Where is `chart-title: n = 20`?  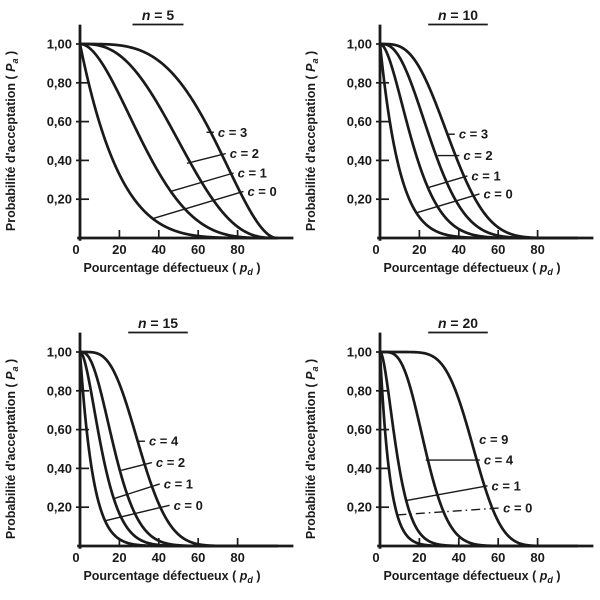
chart-title: n = 20 is located at coordinates (458, 323).